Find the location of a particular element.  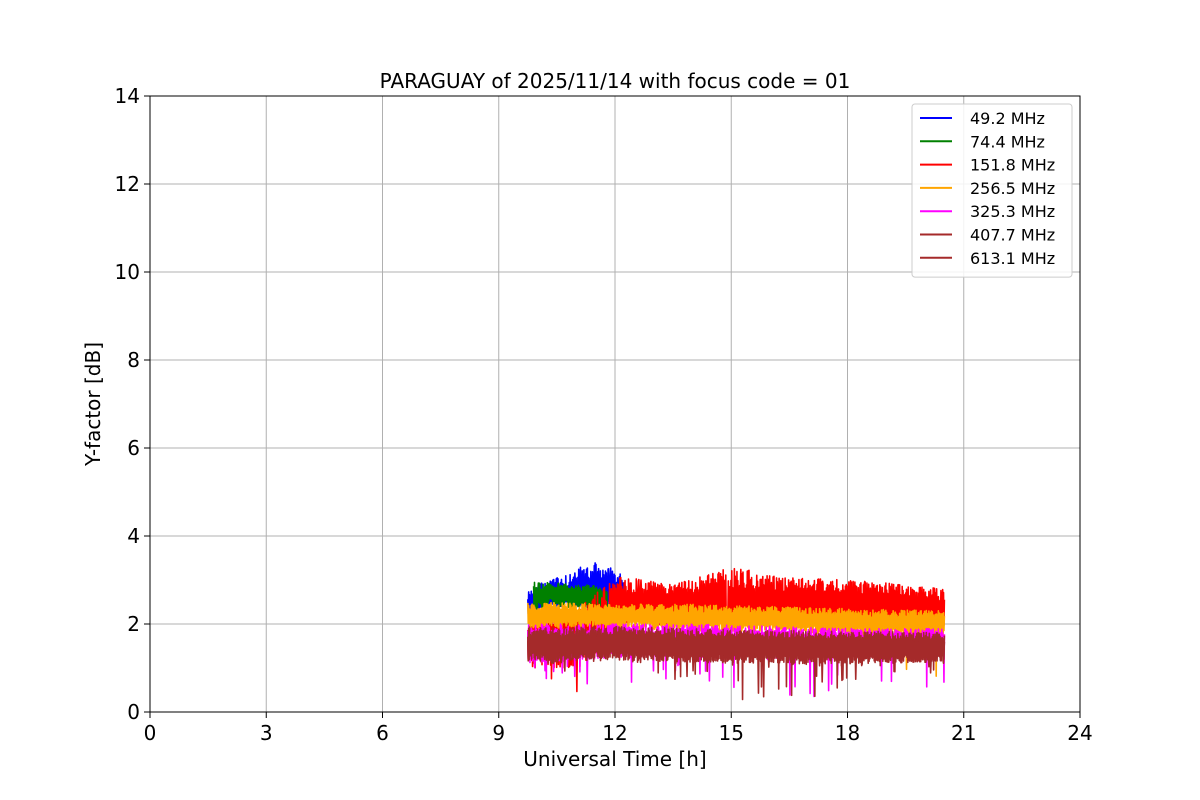

y-tick-label: 0 is located at coordinates (133, 712).